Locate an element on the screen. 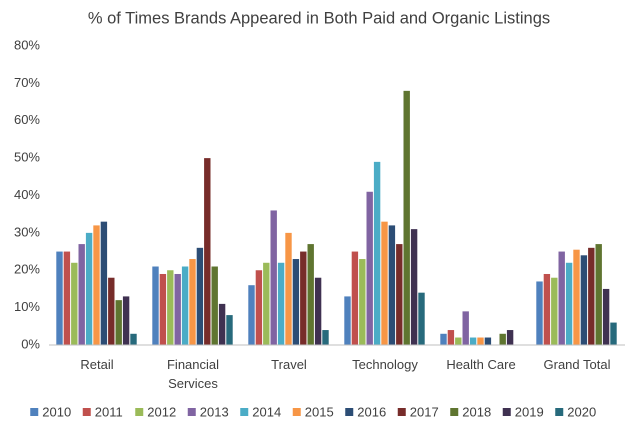 This screenshot has height=433, width=638. legend-label: 2010 is located at coordinates (56, 411).